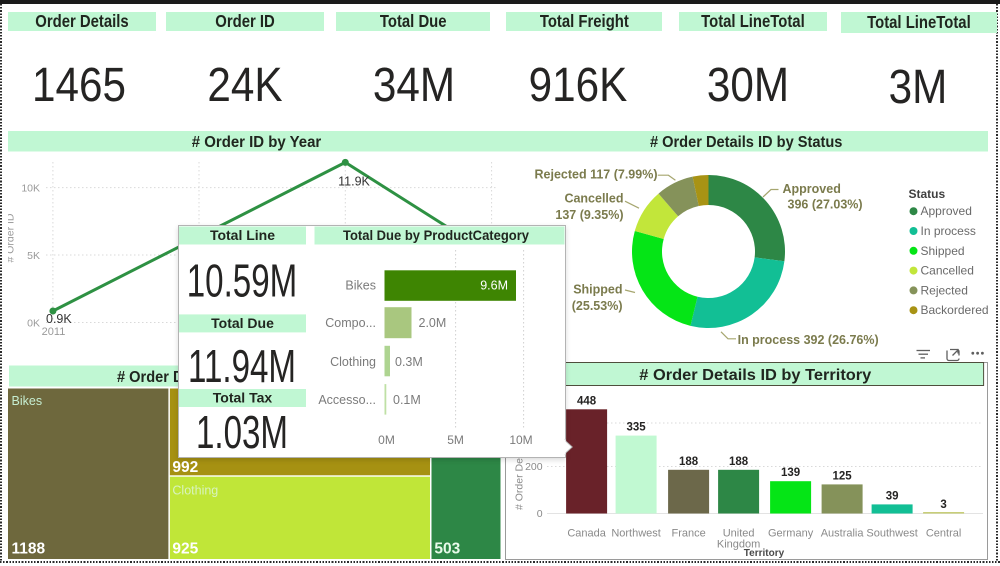 The image size is (1000, 566). What do you see at coordinates (30, 189) in the screenshot?
I see `svg-text: 10K` at bounding box center [30, 189].